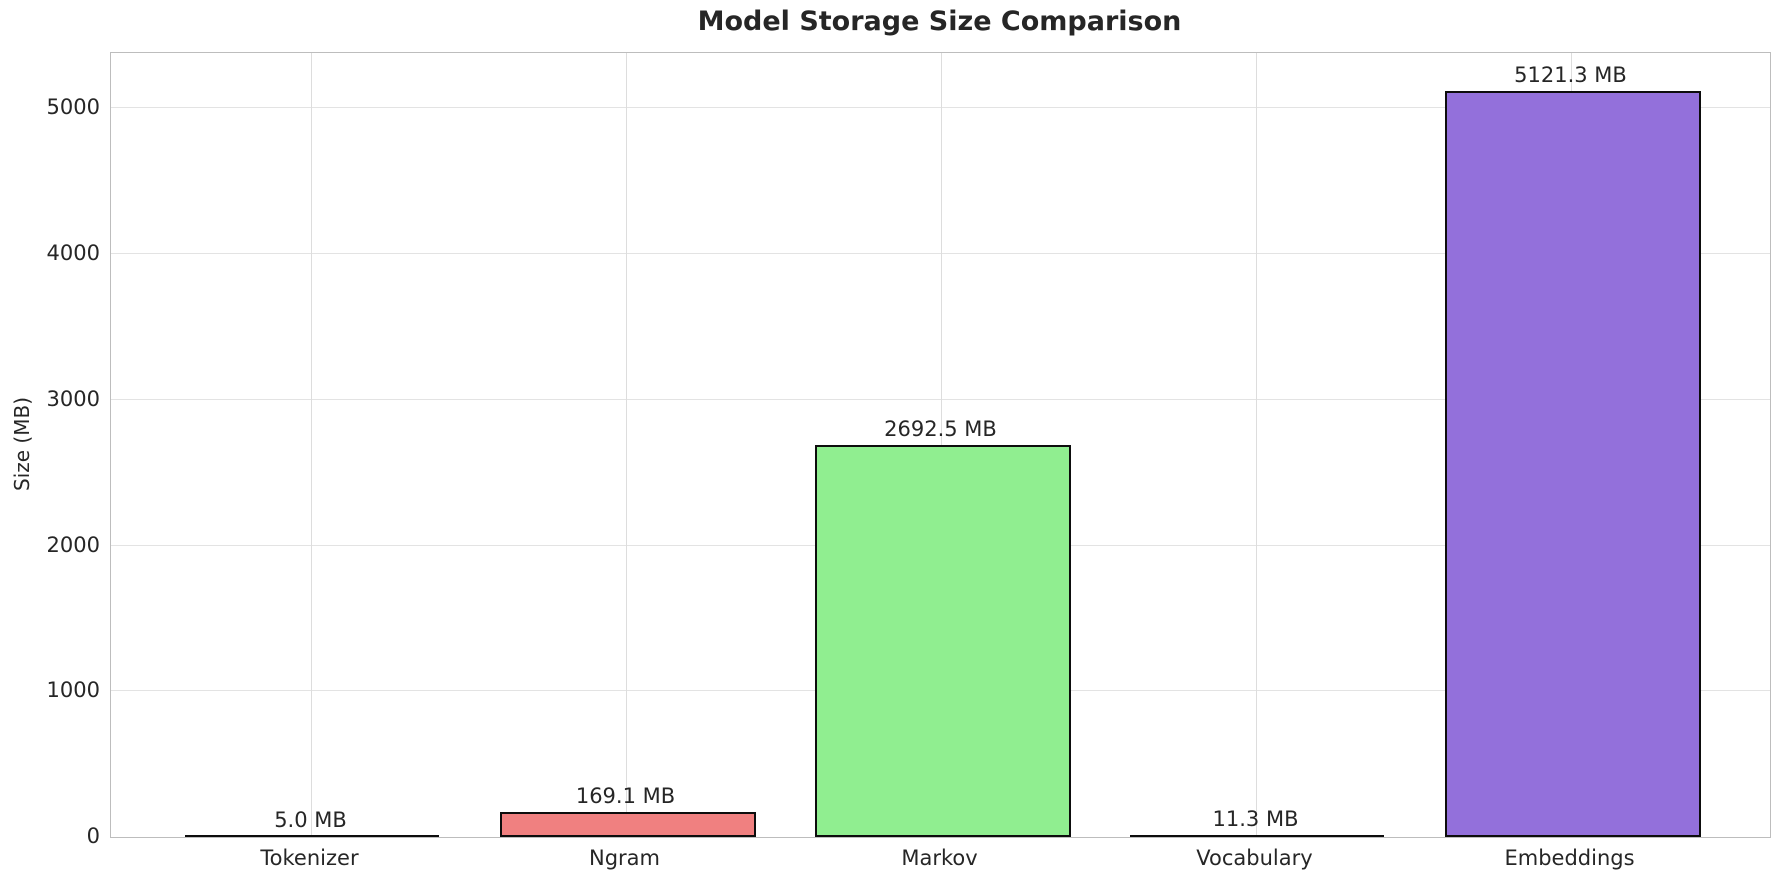 The image size is (1784, 886). I want to click on bar-value-label: 11.3 MB, so click(1255, 819).